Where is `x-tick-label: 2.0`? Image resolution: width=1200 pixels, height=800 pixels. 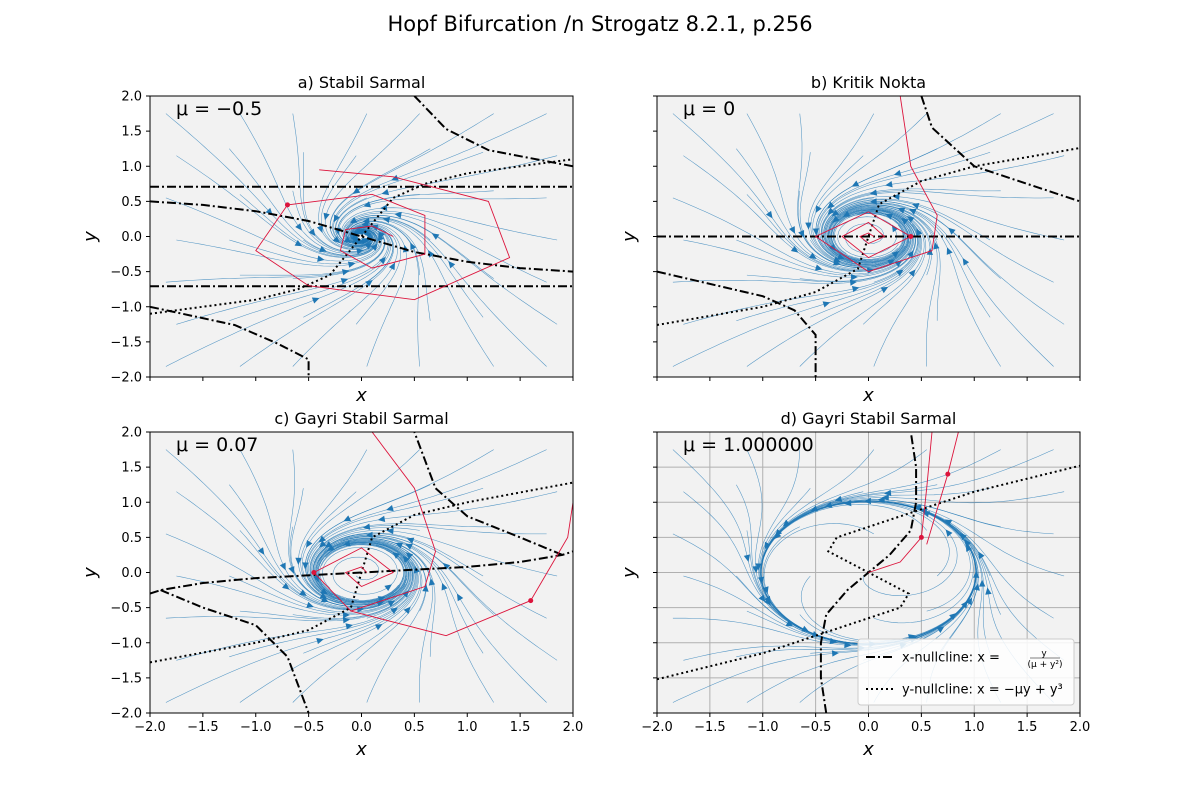 x-tick-label: 2.0 is located at coordinates (1080, 727).